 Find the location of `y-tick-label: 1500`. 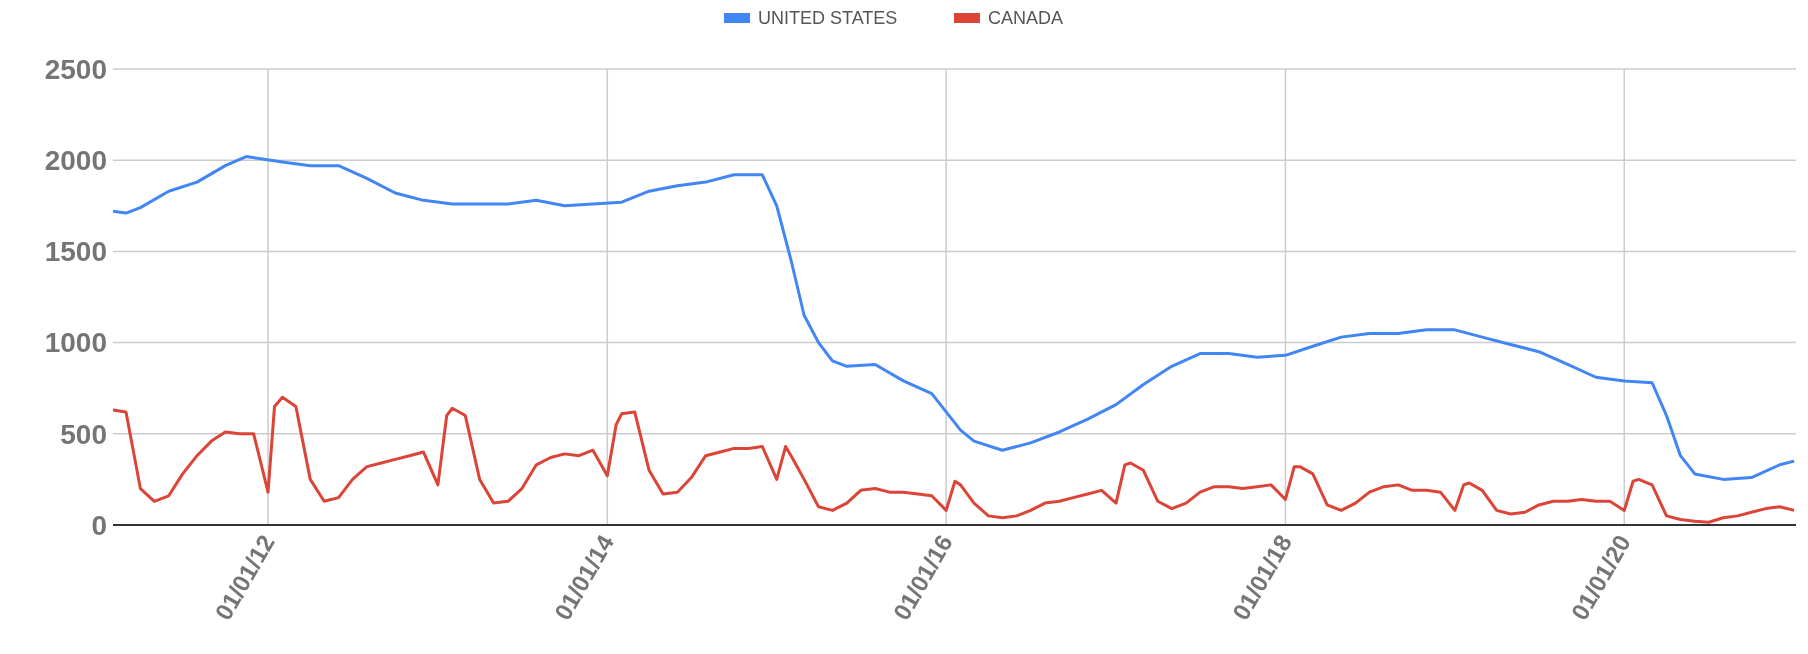

y-tick-label: 1500 is located at coordinates (75, 252).